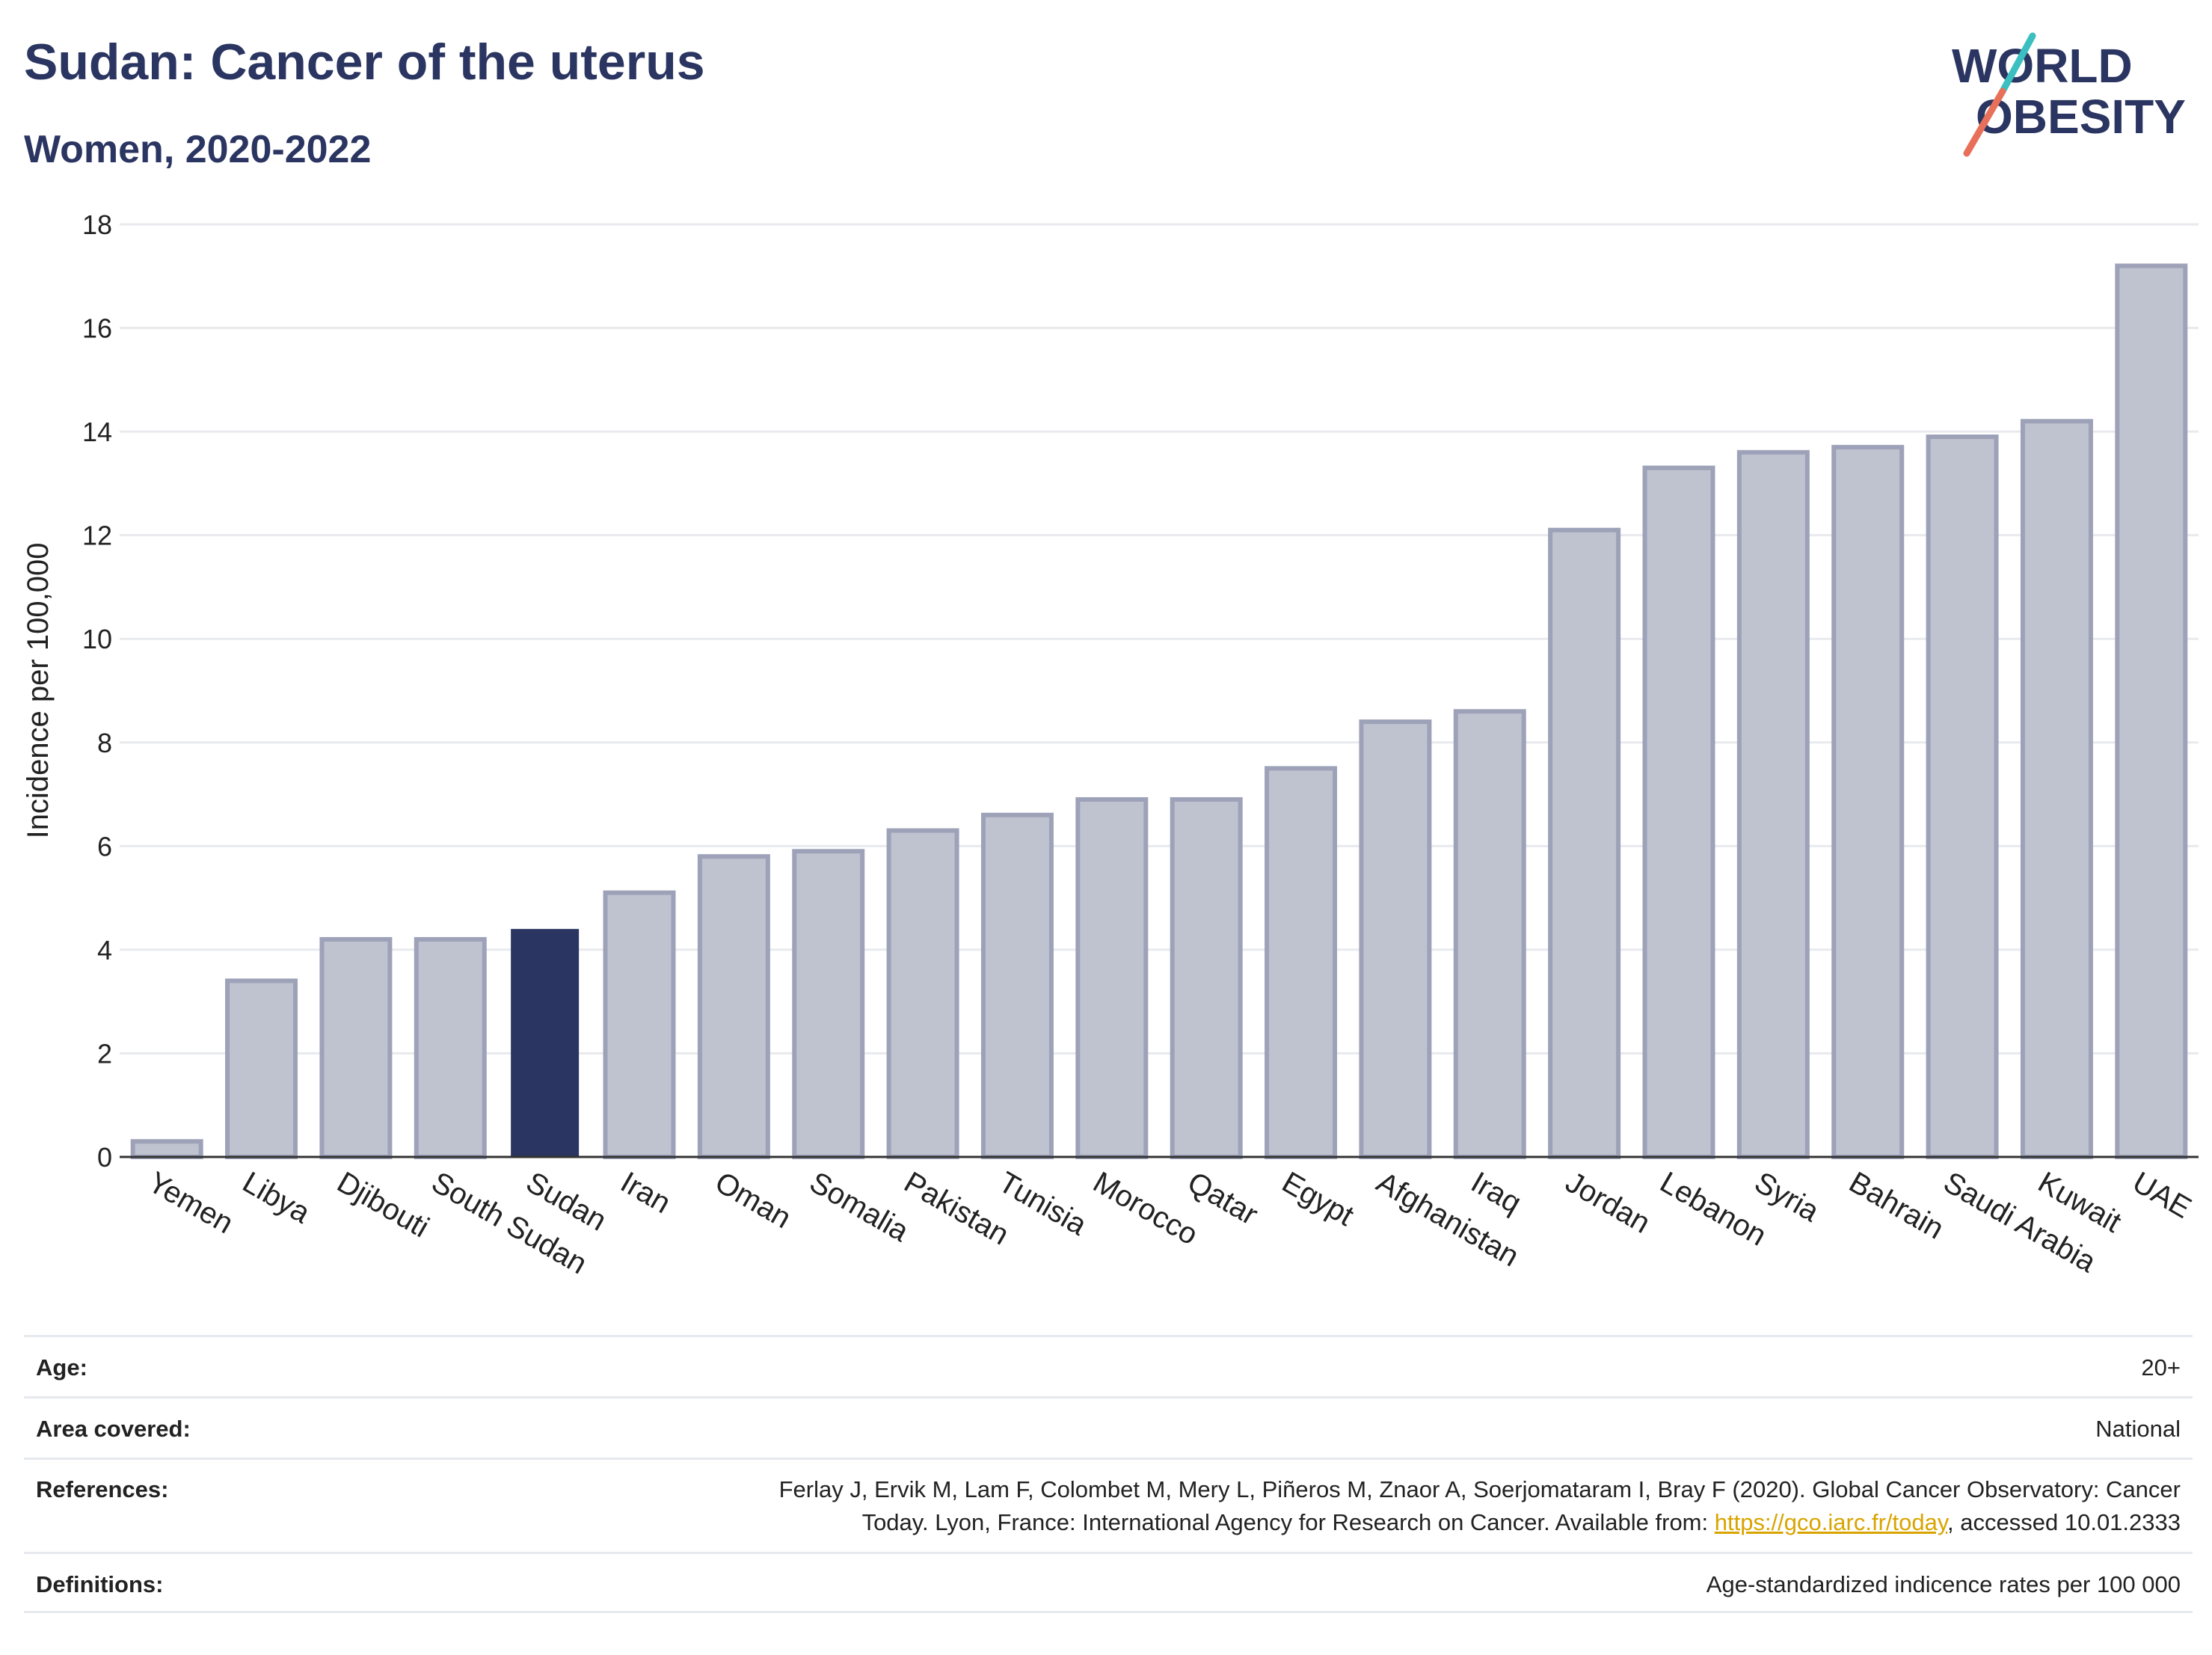  What do you see at coordinates (1301, 962) in the screenshot?
I see `bar-egypt` at bounding box center [1301, 962].